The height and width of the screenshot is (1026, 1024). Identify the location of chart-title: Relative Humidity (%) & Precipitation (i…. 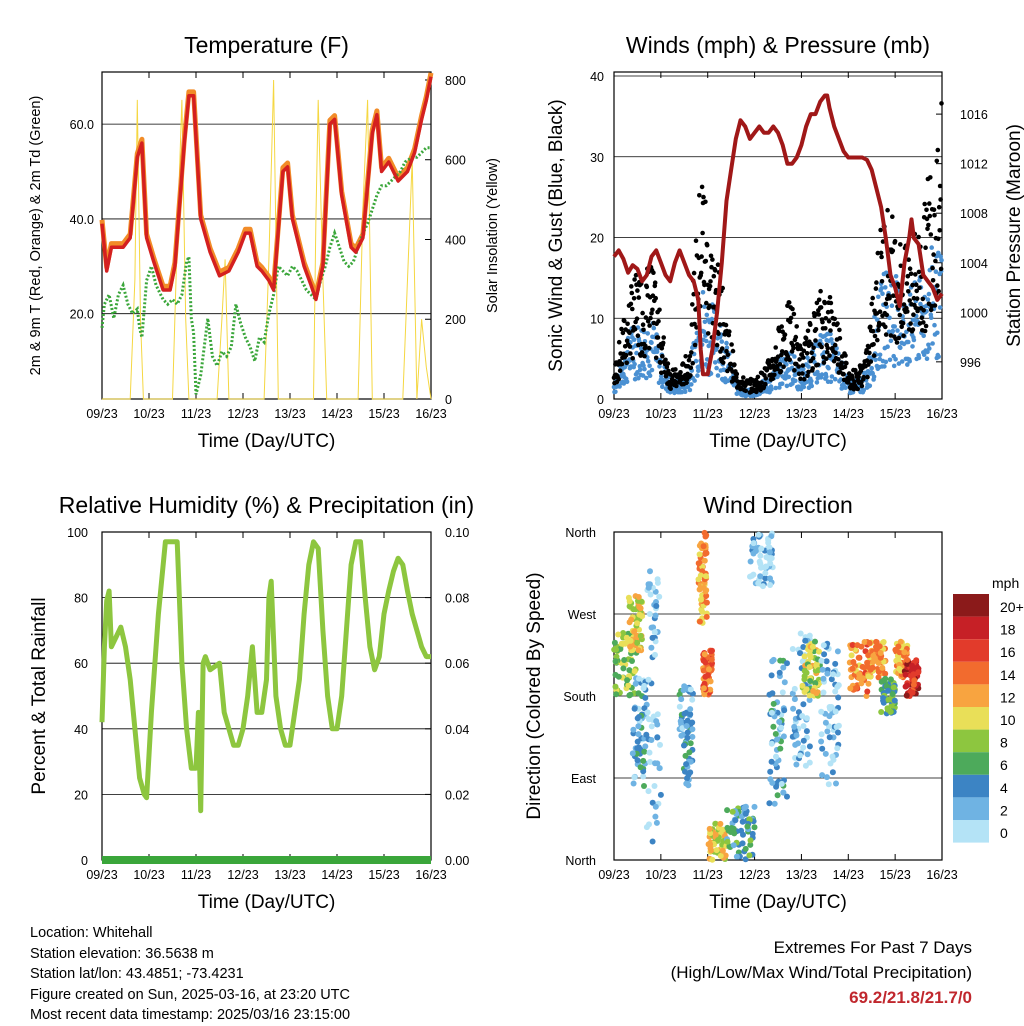
(266, 505).